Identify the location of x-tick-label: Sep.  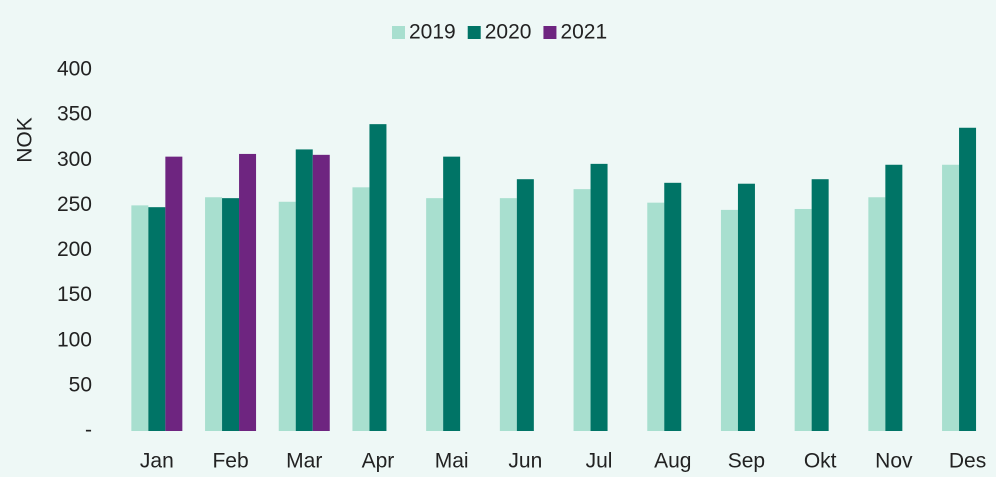
(746, 461).